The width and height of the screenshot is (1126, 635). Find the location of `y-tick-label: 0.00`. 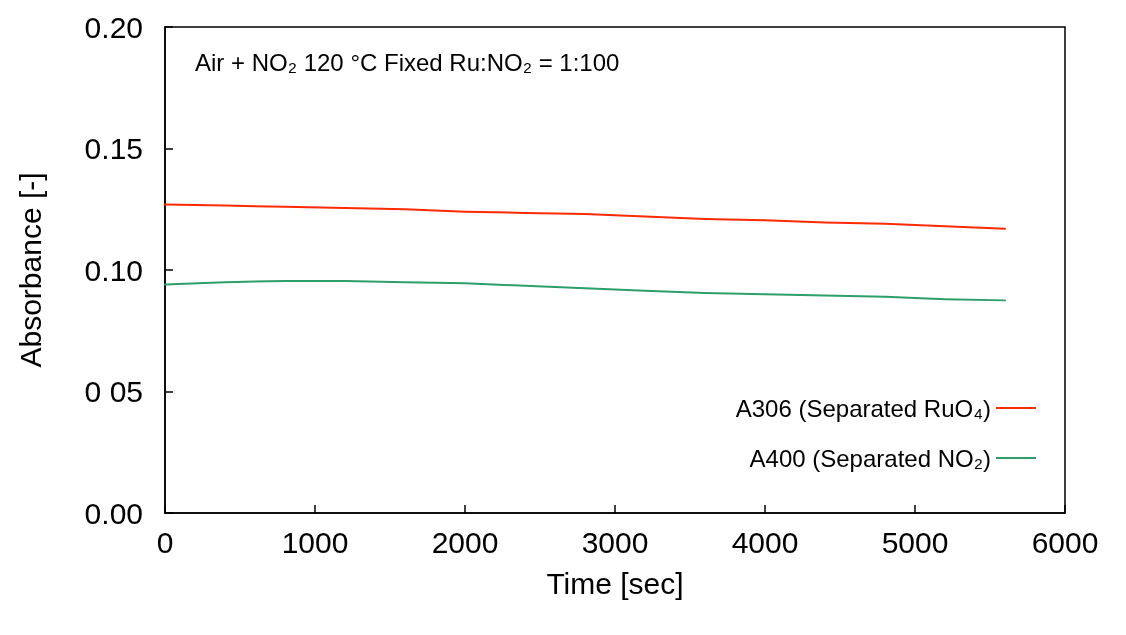

y-tick-label: 0.00 is located at coordinates (113, 513).